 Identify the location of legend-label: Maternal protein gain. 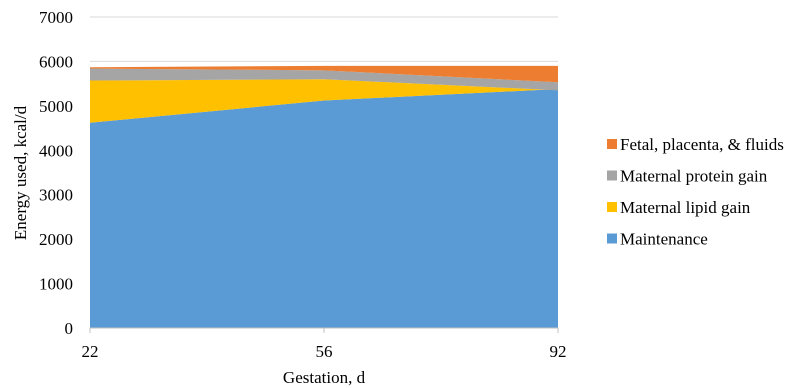
(694, 176).